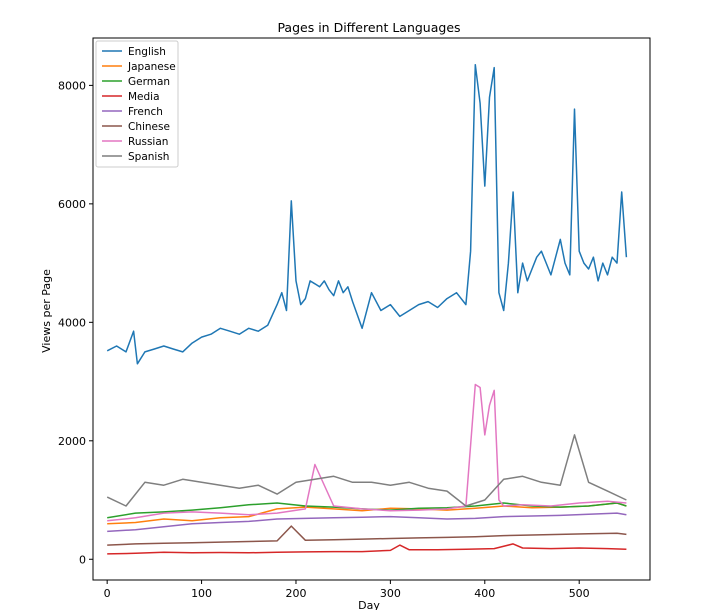 Image resolution: width=723 pixels, height=610 pixels. I want to click on y-tick-label: 6000, so click(72, 204).